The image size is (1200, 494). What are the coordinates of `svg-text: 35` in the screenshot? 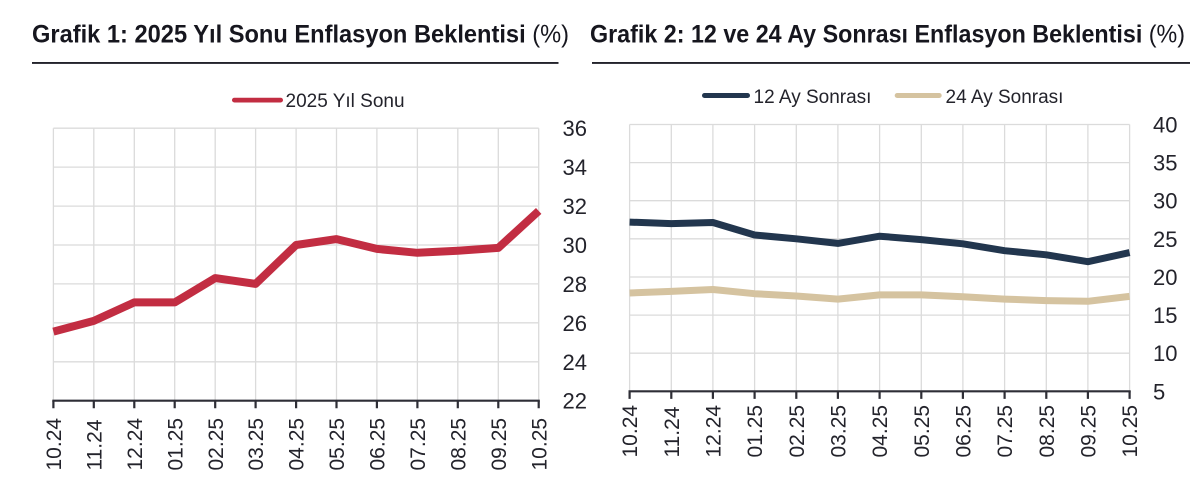 It's located at (1165, 163).